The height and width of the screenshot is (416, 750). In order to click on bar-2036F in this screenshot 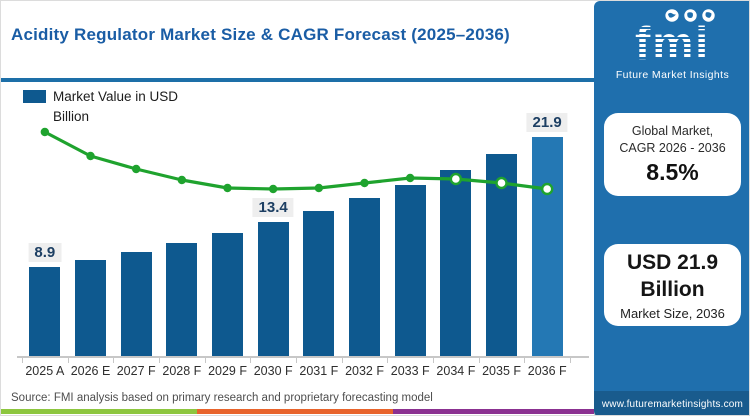, I will do `click(547, 246)`.